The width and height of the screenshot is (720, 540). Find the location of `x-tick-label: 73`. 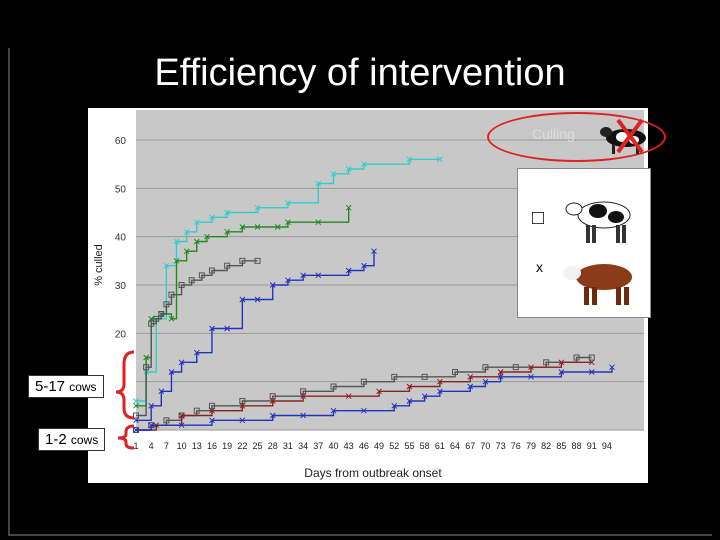

x-tick-label: 73 is located at coordinates (501, 446).